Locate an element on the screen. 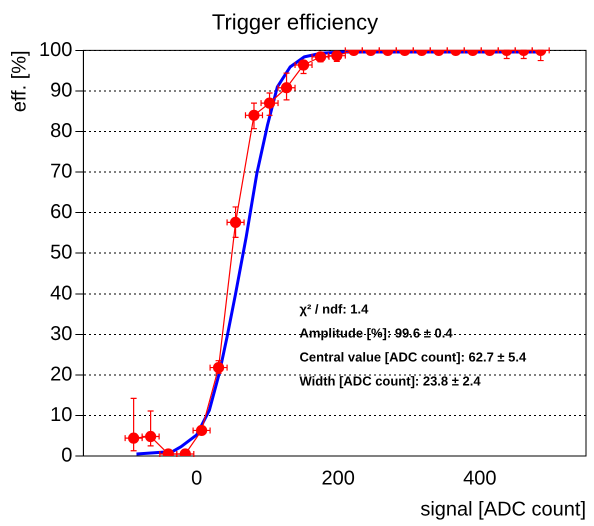 The image size is (594, 526). y-tick-label: 60 is located at coordinates (61, 212).